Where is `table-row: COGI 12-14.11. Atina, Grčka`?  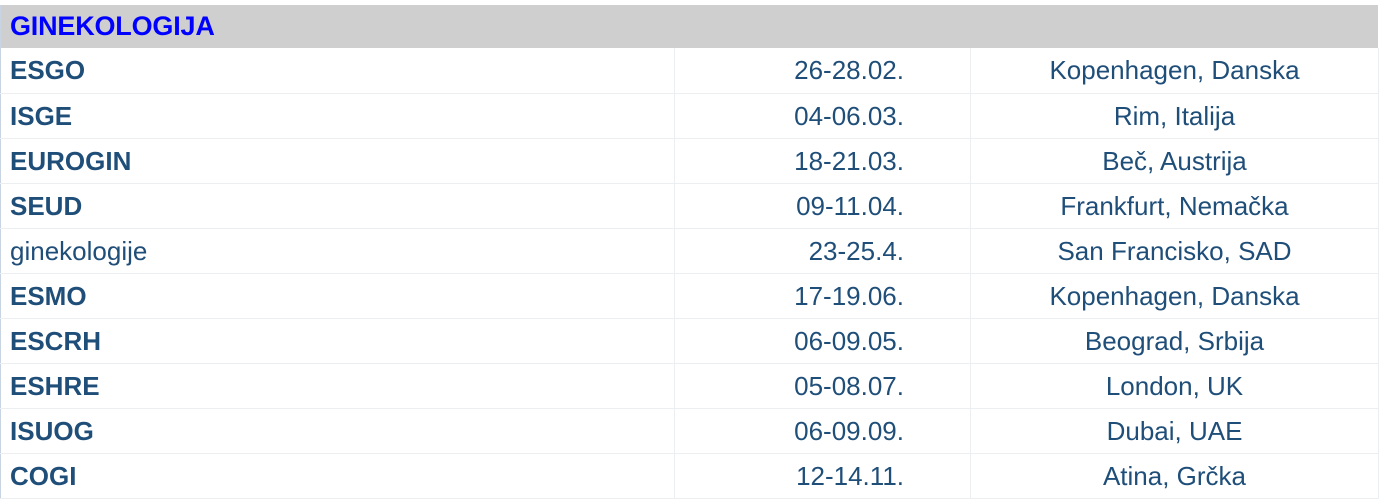 table-row: COGI 12-14.11. Atina, Grčka is located at coordinates (689, 476).